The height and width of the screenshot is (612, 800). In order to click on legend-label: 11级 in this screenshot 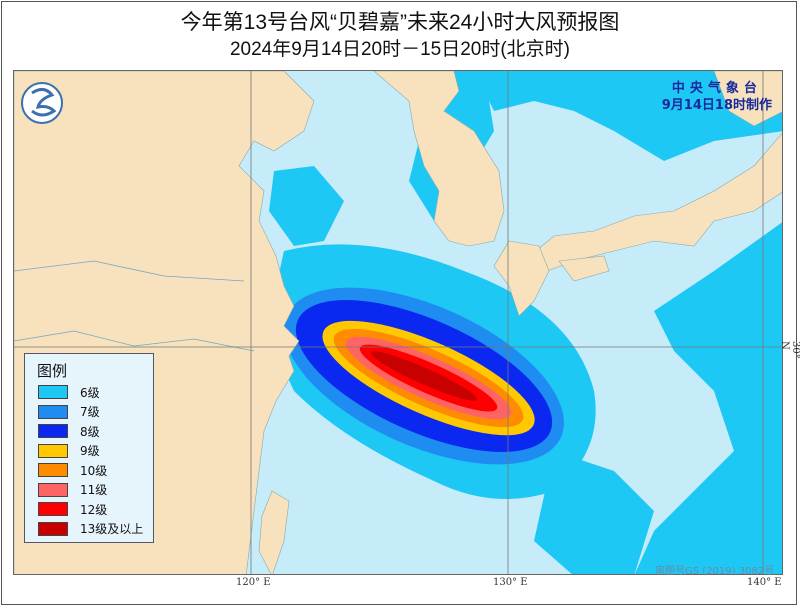, I will do `click(94, 490)`.